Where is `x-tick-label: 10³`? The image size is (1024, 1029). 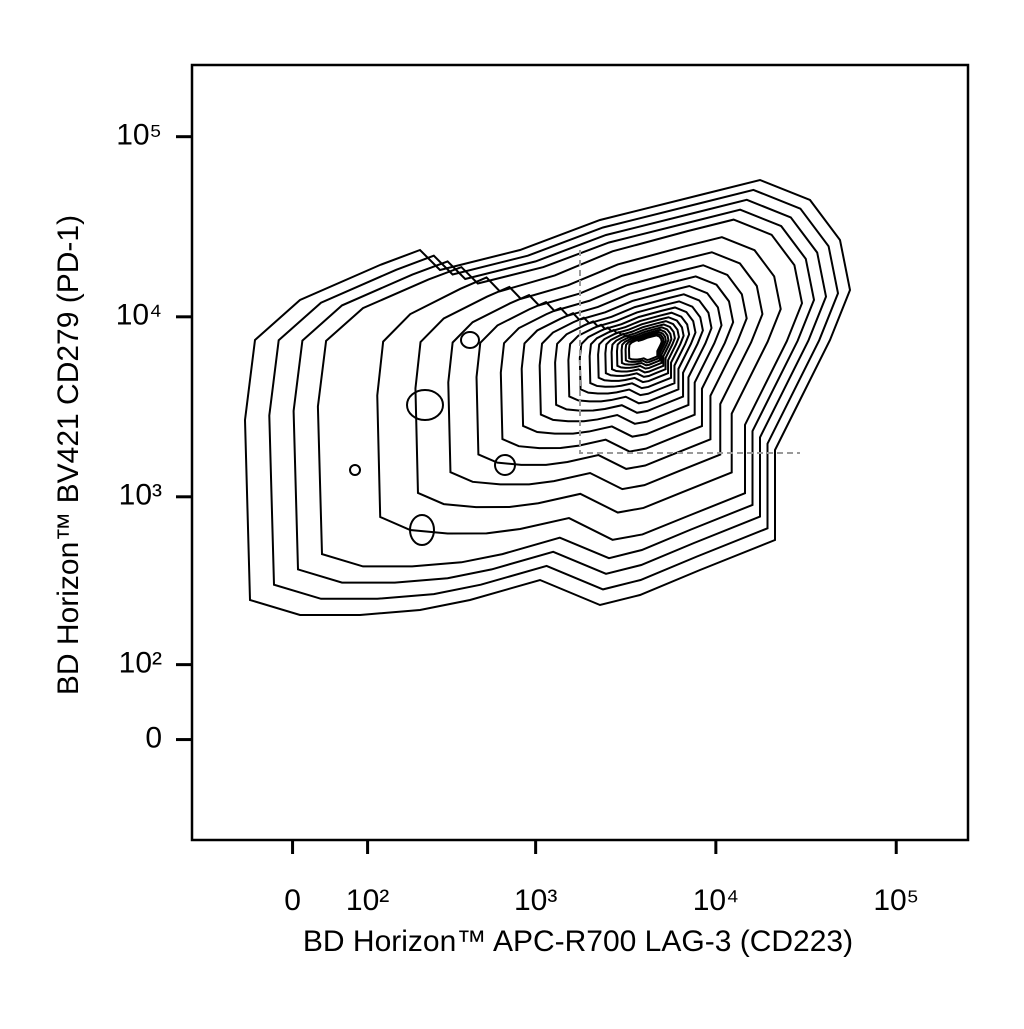
x-tick-label: 10³ is located at coordinates (535, 900).